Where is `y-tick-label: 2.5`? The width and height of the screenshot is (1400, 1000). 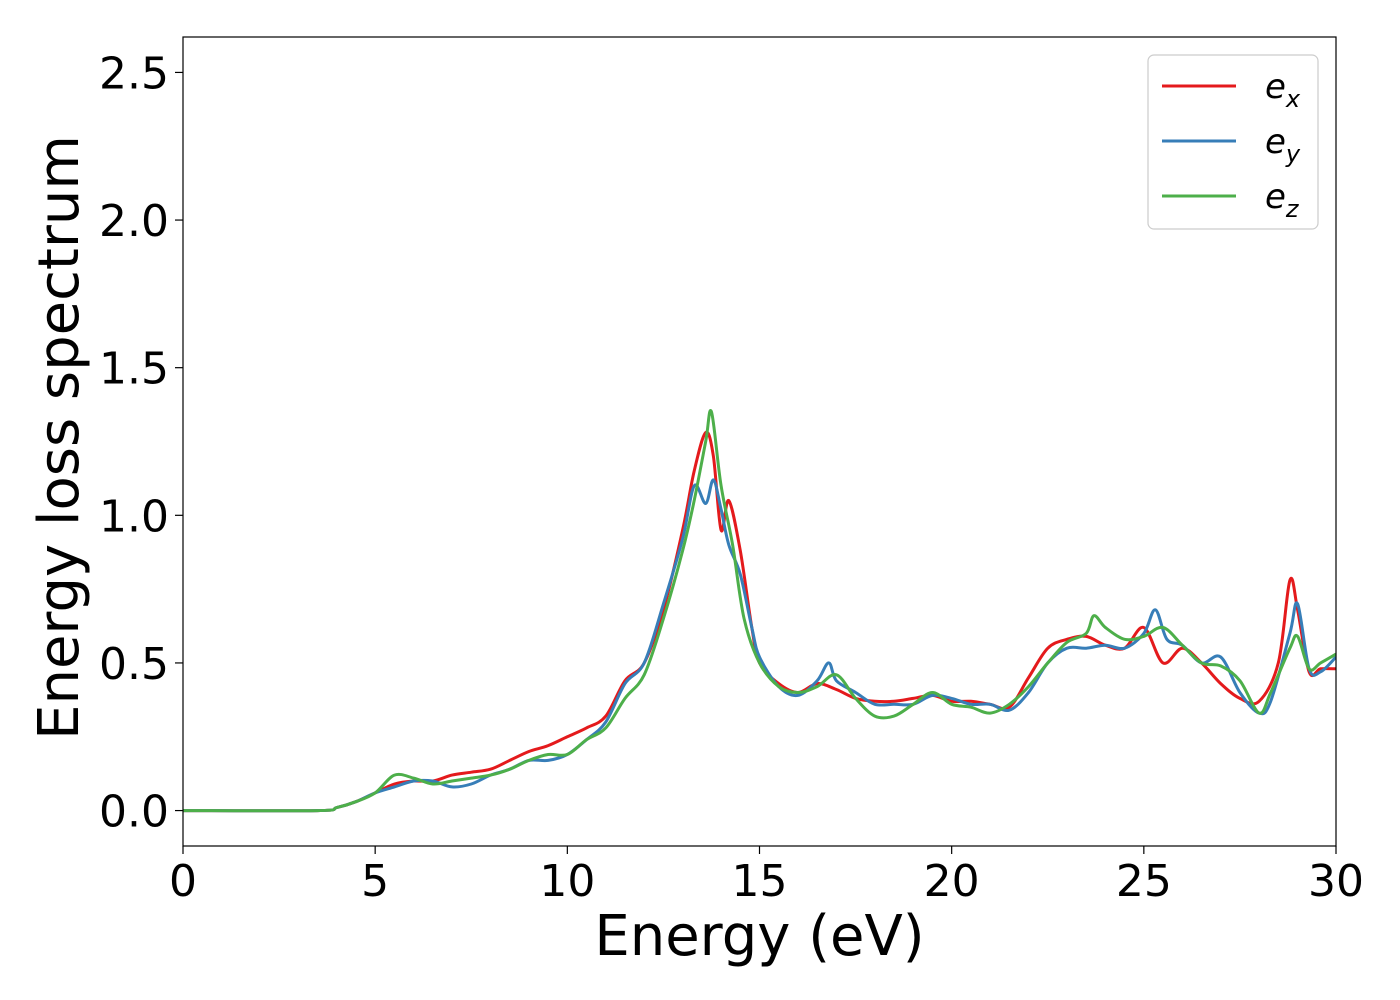 y-tick-label: 2.5 is located at coordinates (134, 73).